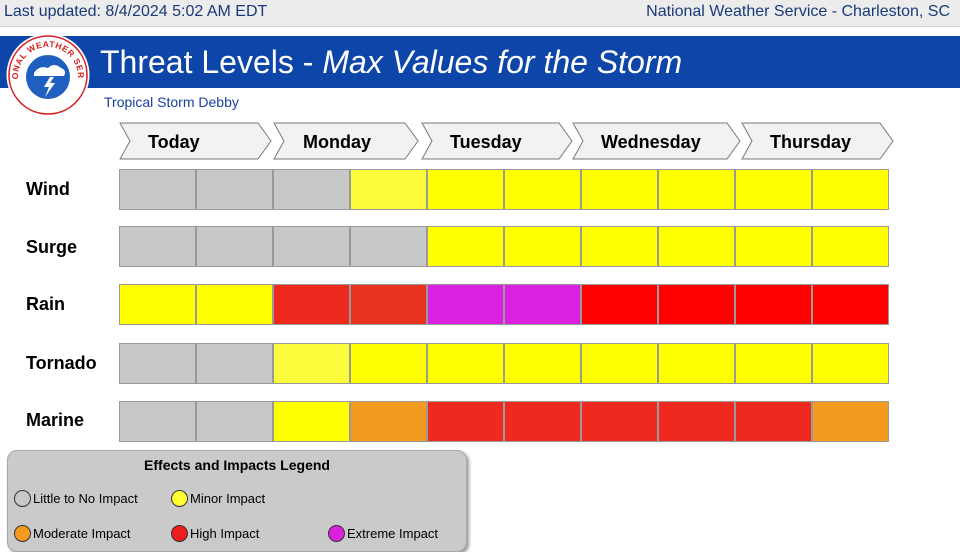 This screenshot has width=960, height=552. Describe the element at coordinates (228, 498) in the screenshot. I see `legend-label-minor: Minor Impact` at that location.